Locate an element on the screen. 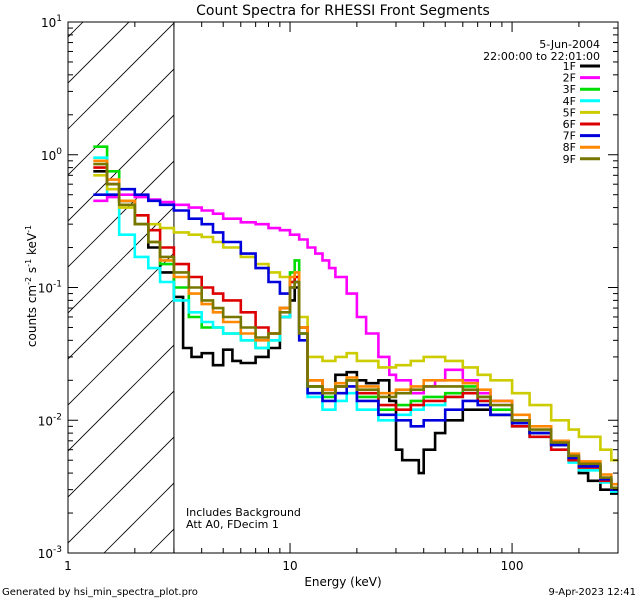 This screenshot has height=605, width=640. legend-label-3f: 3F is located at coordinates (569, 89).